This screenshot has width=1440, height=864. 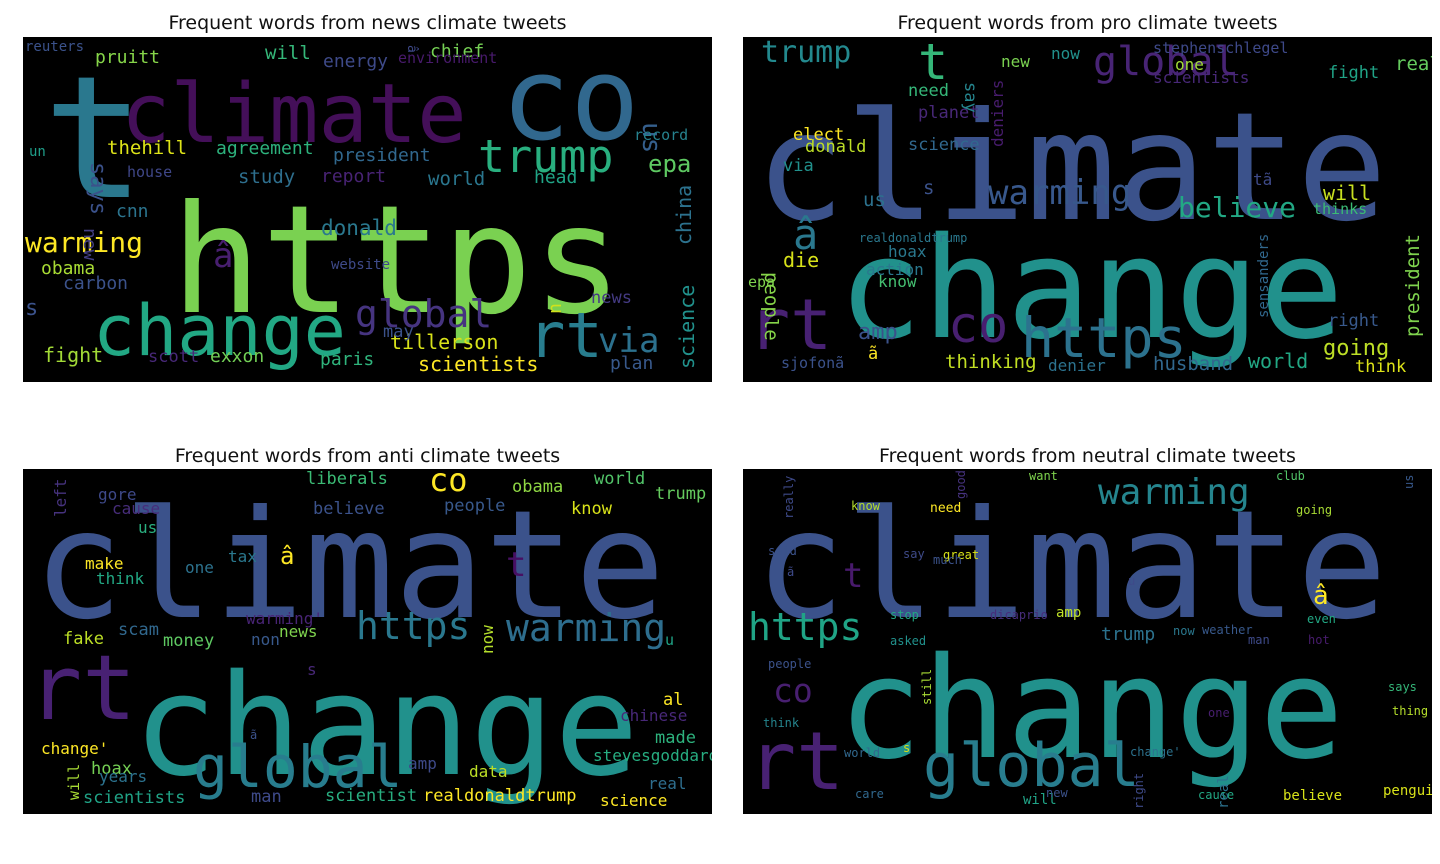 I want to click on cloud-word: may, so click(x=398, y=332).